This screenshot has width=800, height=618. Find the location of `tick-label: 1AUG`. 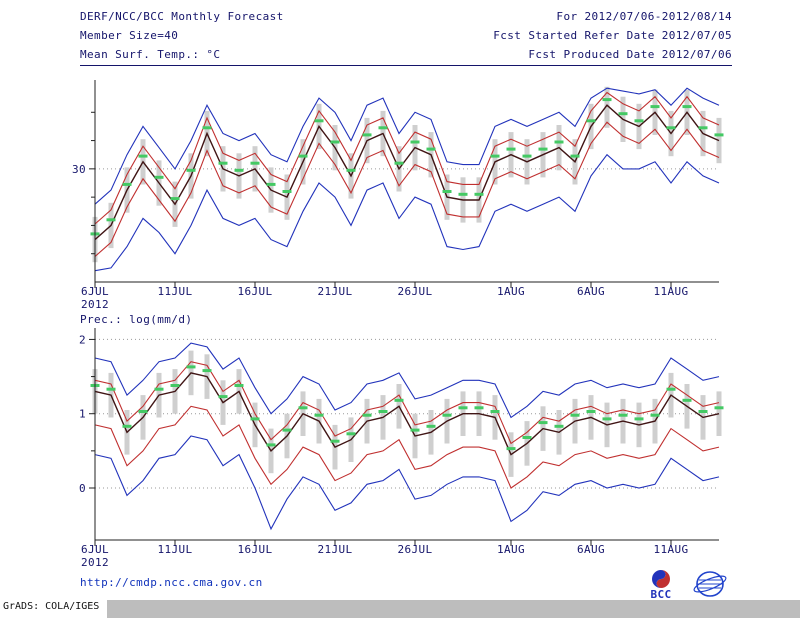

tick-label: 1AUG is located at coordinates (511, 291).